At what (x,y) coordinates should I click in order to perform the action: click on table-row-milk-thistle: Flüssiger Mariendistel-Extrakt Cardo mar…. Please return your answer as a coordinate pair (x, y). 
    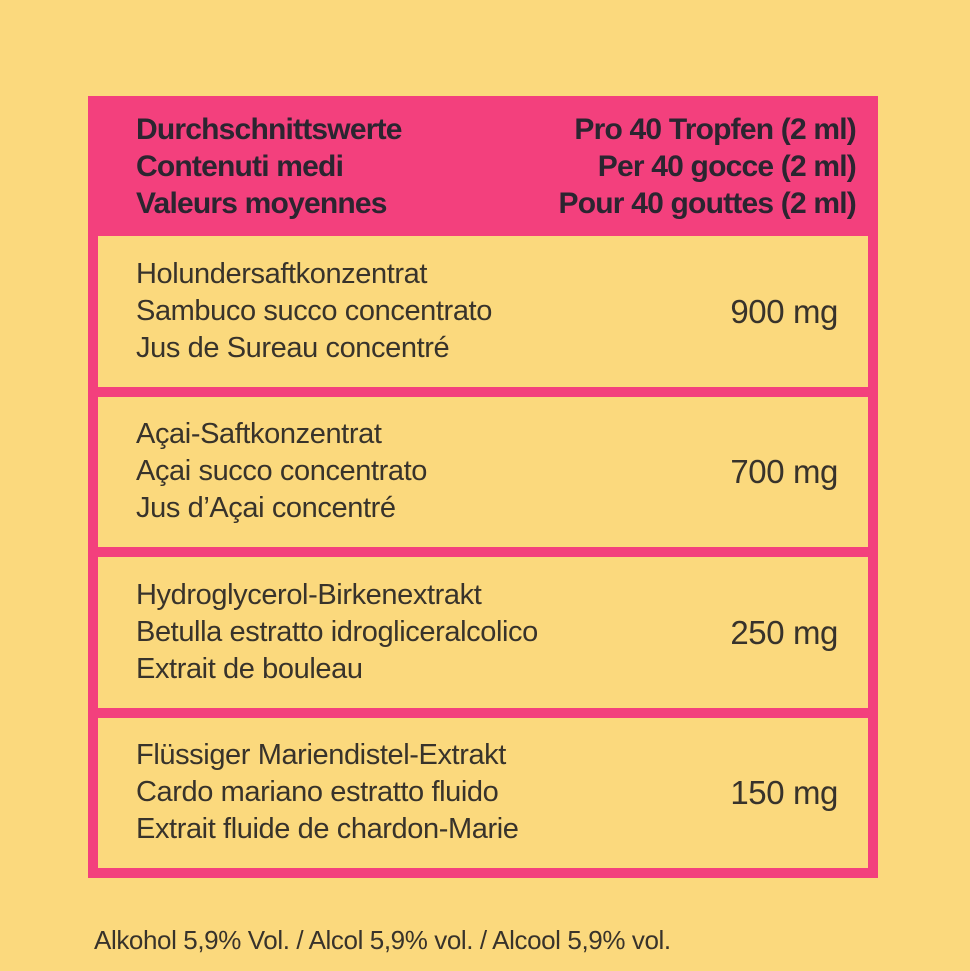
    Looking at the image, I should click on (483, 792).